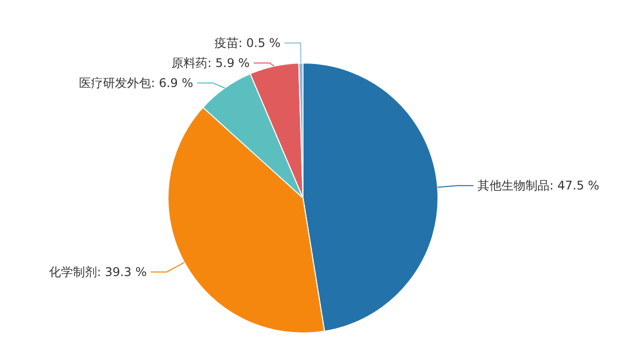 Image resolution: width=640 pixels, height=360 pixels. Describe the element at coordinates (190, 63) in the screenshot. I see `slice-label: 原料药` at that location.